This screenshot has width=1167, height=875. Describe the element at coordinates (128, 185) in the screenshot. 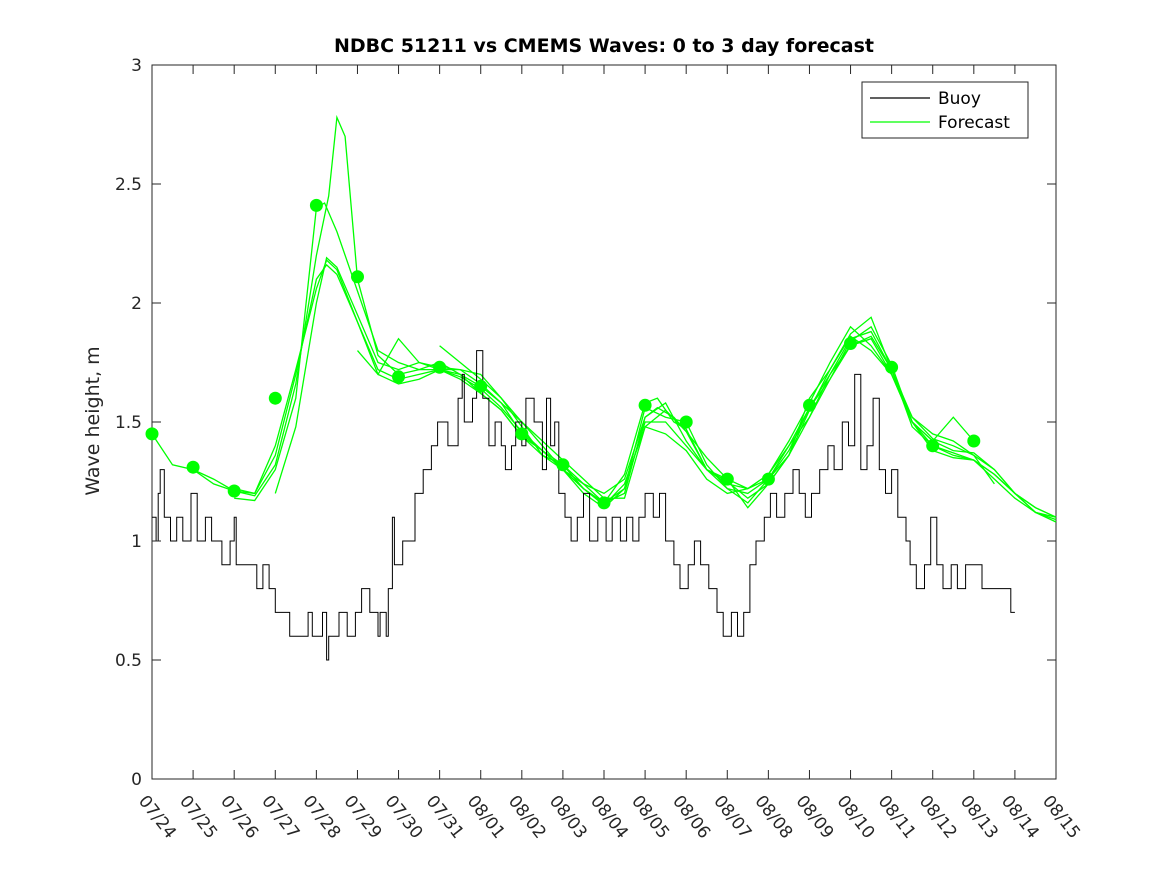

I see `y-tick-label: 2.5` at that location.